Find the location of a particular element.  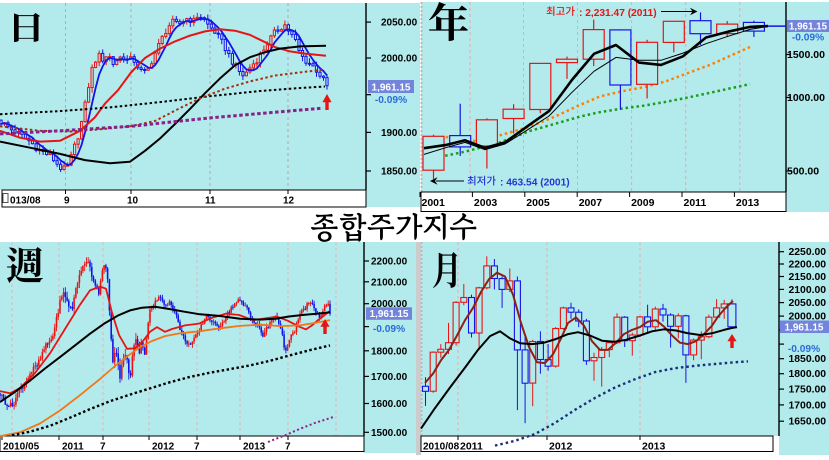

svg-text: 10 is located at coordinates (133, 201).